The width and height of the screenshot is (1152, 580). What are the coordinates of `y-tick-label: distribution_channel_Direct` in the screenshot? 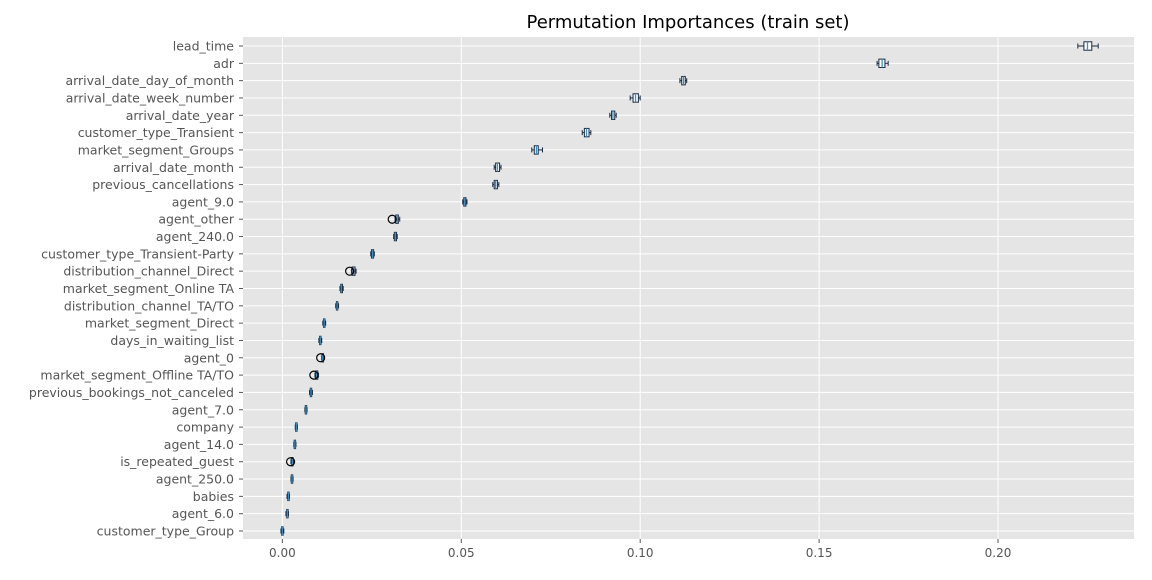 It's located at (148, 271).